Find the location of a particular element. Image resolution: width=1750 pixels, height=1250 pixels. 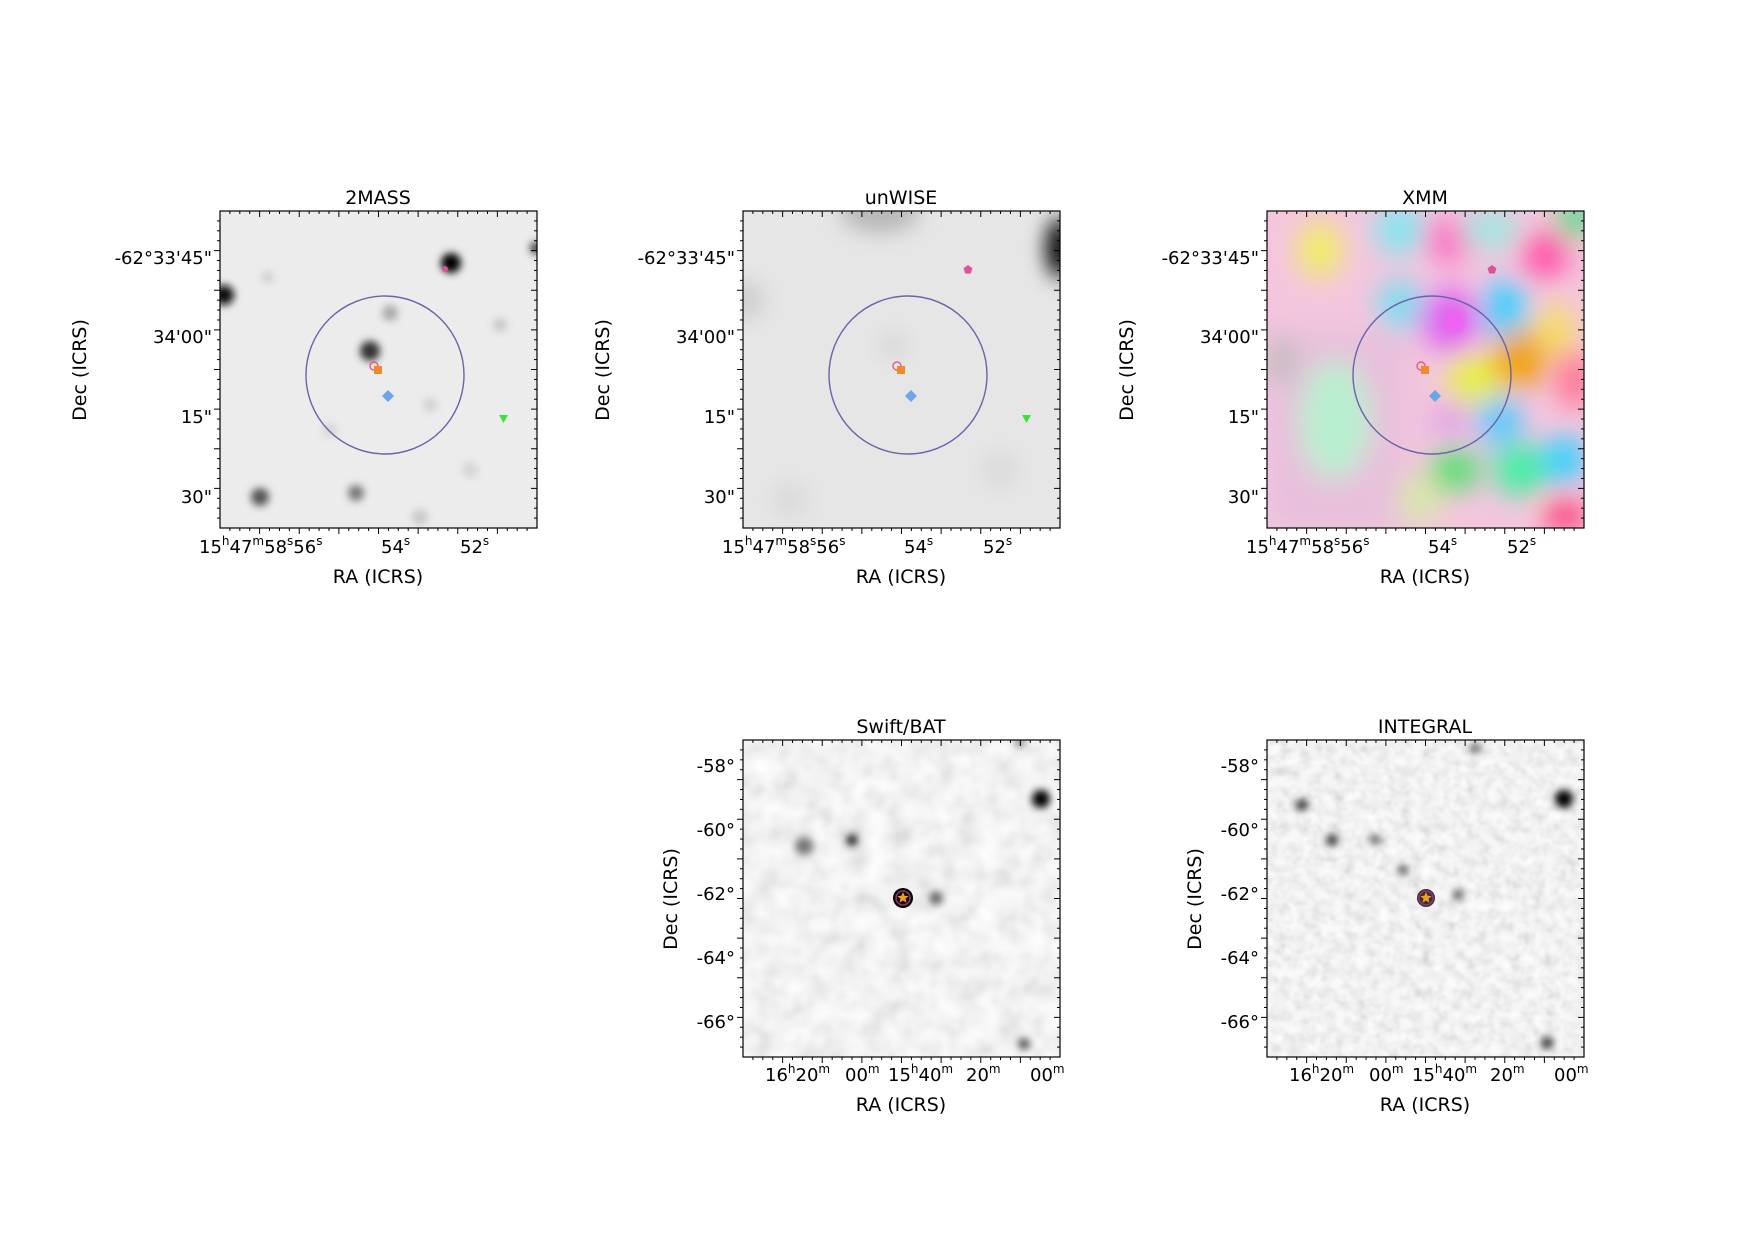

ytick-integral-3: -64° is located at coordinates (1240, 958).